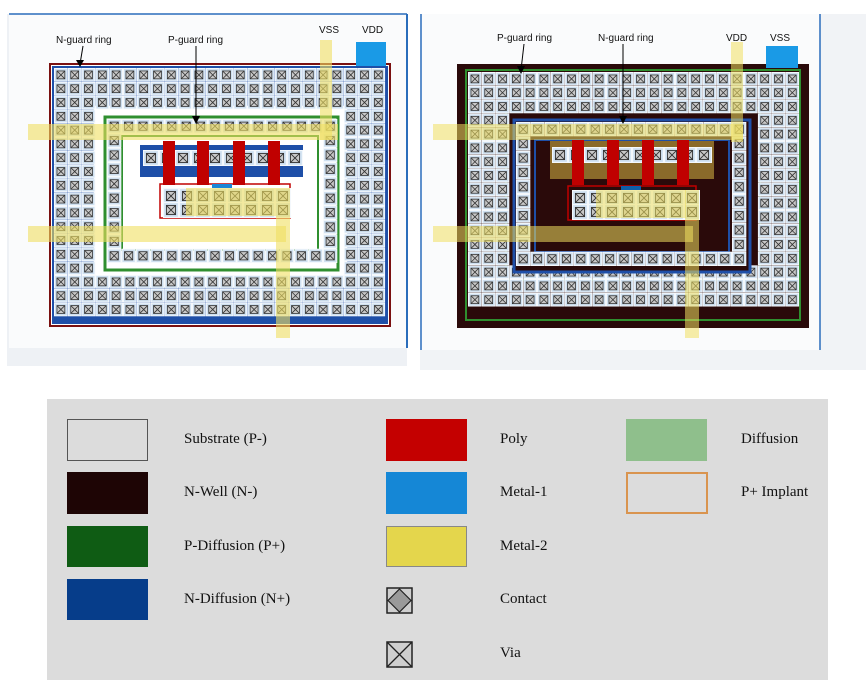  What do you see at coordinates (510, 653) in the screenshot?
I see `legend-label-via: Via` at bounding box center [510, 653].